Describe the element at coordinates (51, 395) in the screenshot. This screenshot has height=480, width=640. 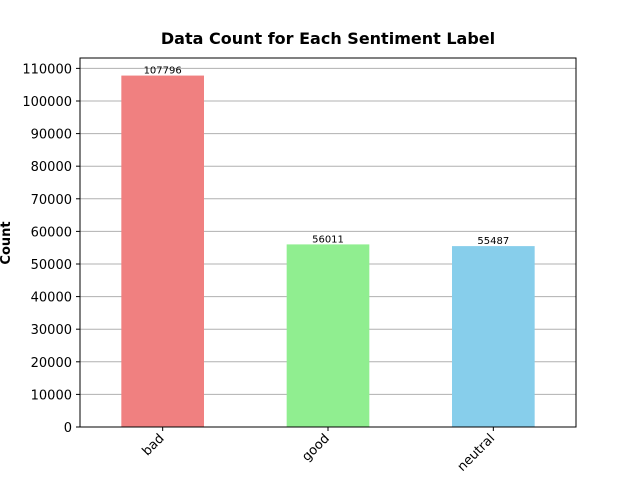
I see `y-tick-label: 10000` at that location.